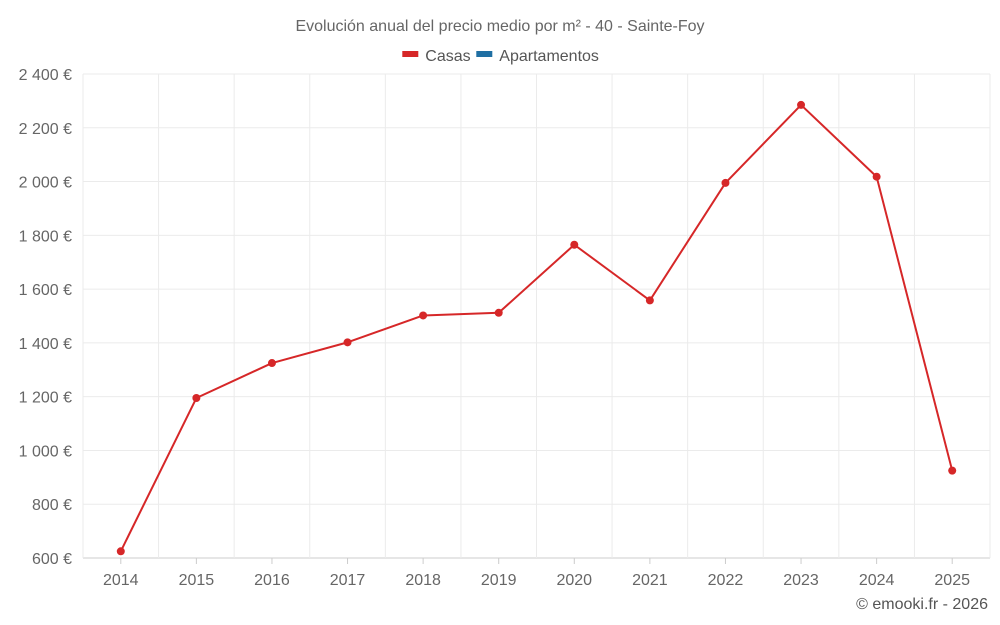  Describe the element at coordinates (447, 56) in the screenshot. I see `legend-label: Casas` at that location.